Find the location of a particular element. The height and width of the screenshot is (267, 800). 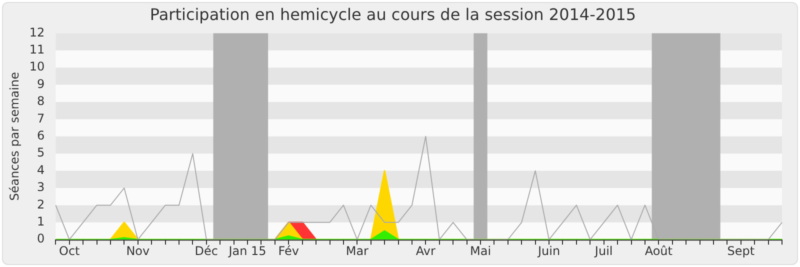

y-tick-label: 3 is located at coordinates (41, 187).